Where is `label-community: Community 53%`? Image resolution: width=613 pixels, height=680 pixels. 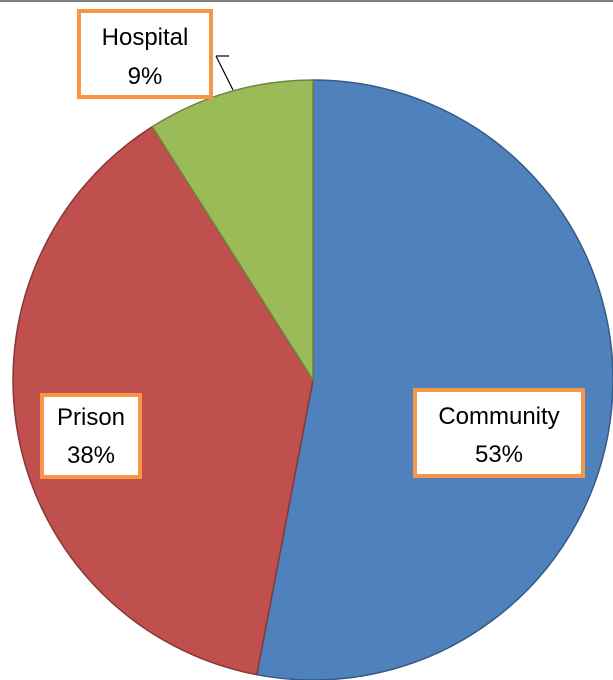 label-community: Community 53% is located at coordinates (499, 433).